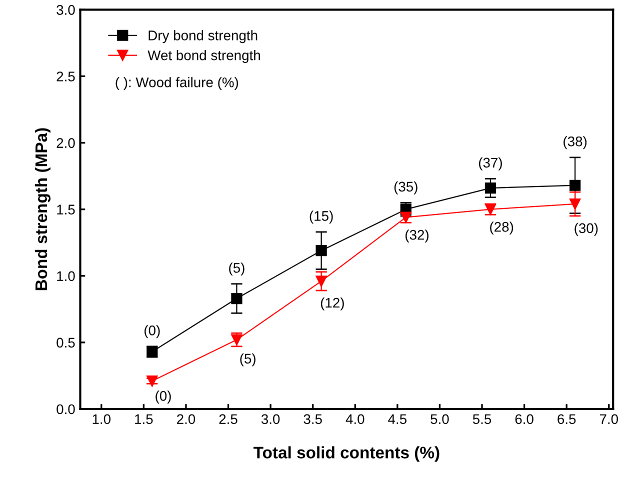  Describe the element at coordinates (586, 229) in the screenshot. I see `annotation: (30)` at that location.